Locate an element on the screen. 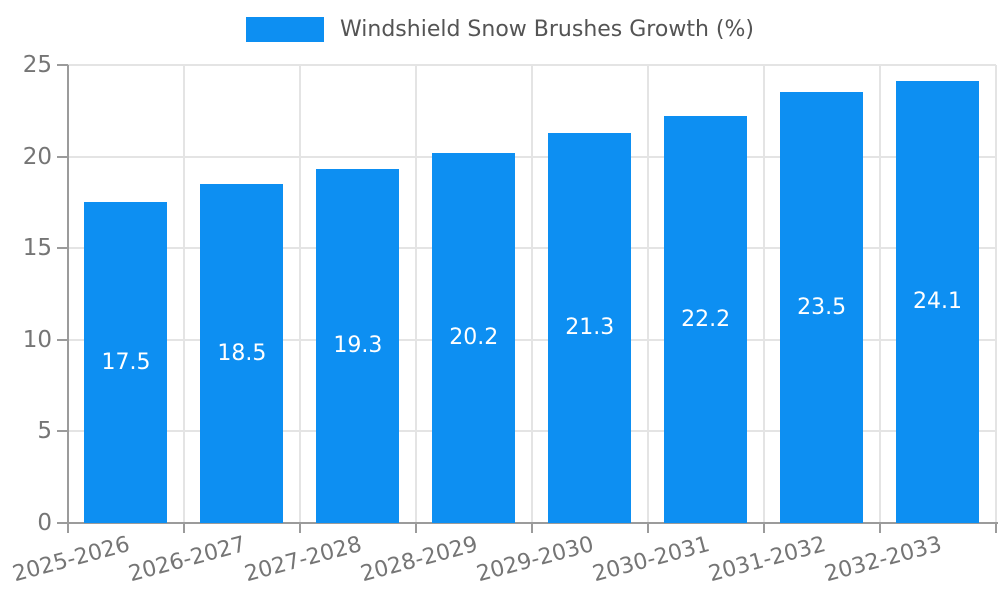 The image size is (1000, 600). y-axis-line is located at coordinates (68, 294).